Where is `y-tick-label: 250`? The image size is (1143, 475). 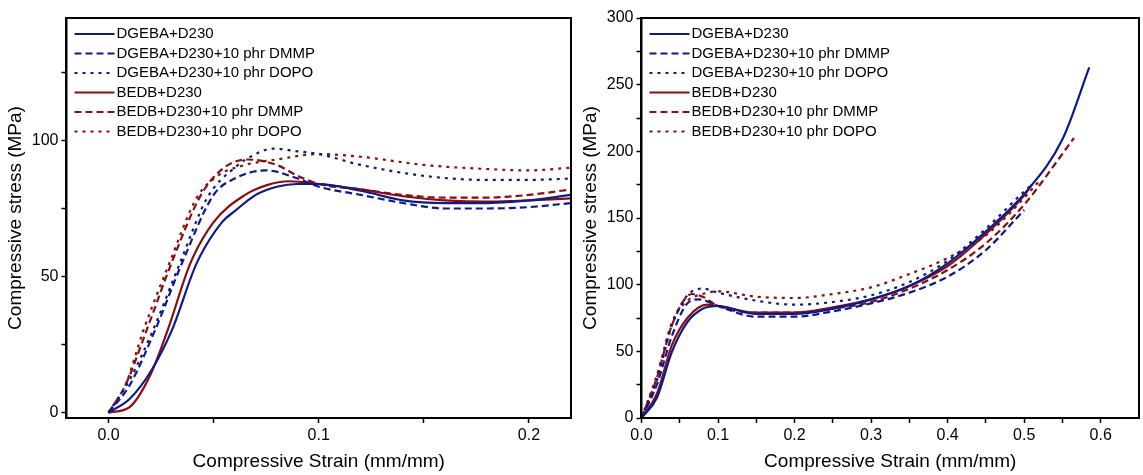
y-tick-label: 250 is located at coordinates (620, 84).